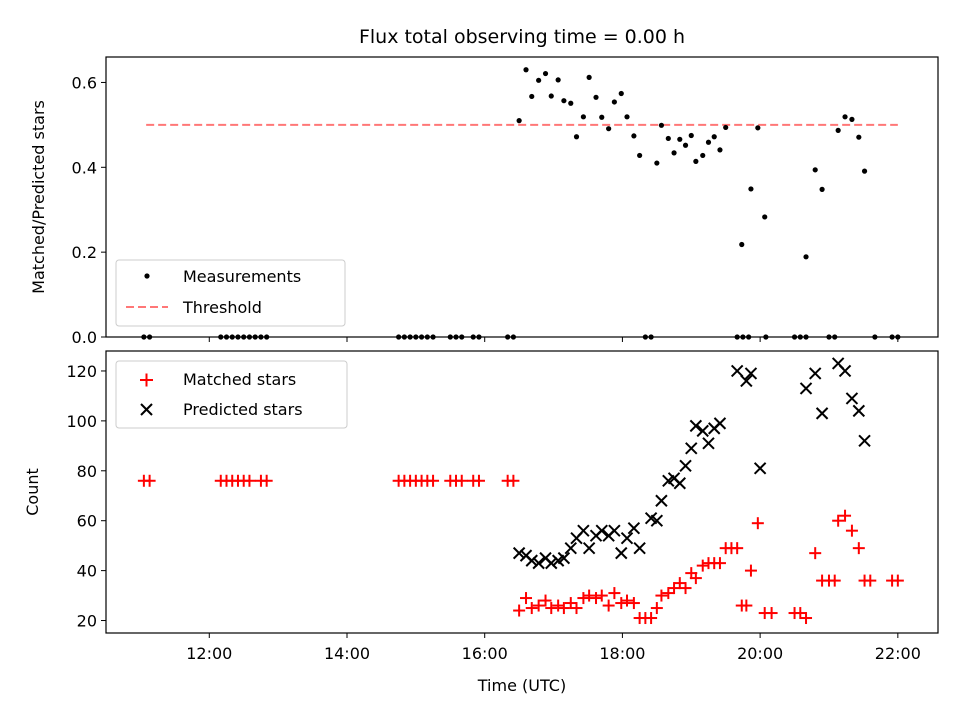 The height and width of the screenshot is (720, 960). What do you see at coordinates (146, 380) in the screenshot?
I see `legend-matched-marker` at bounding box center [146, 380].